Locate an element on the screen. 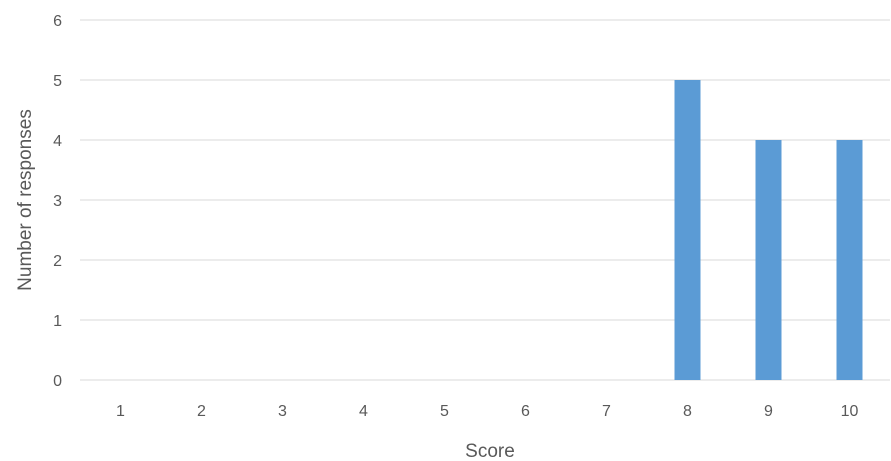  y-axis-title: Number of responses is located at coordinates (25, 200).